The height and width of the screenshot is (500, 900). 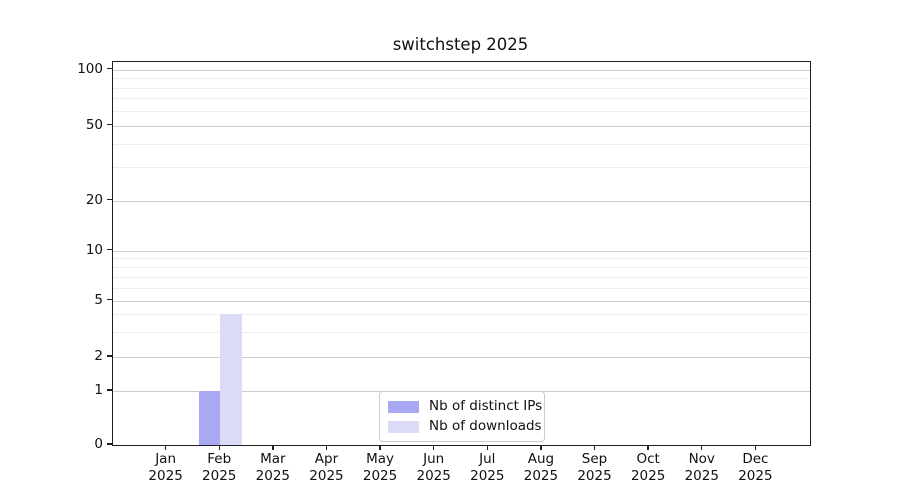 I want to click on bar-feb-nb-of-downloads, so click(x=231, y=379).